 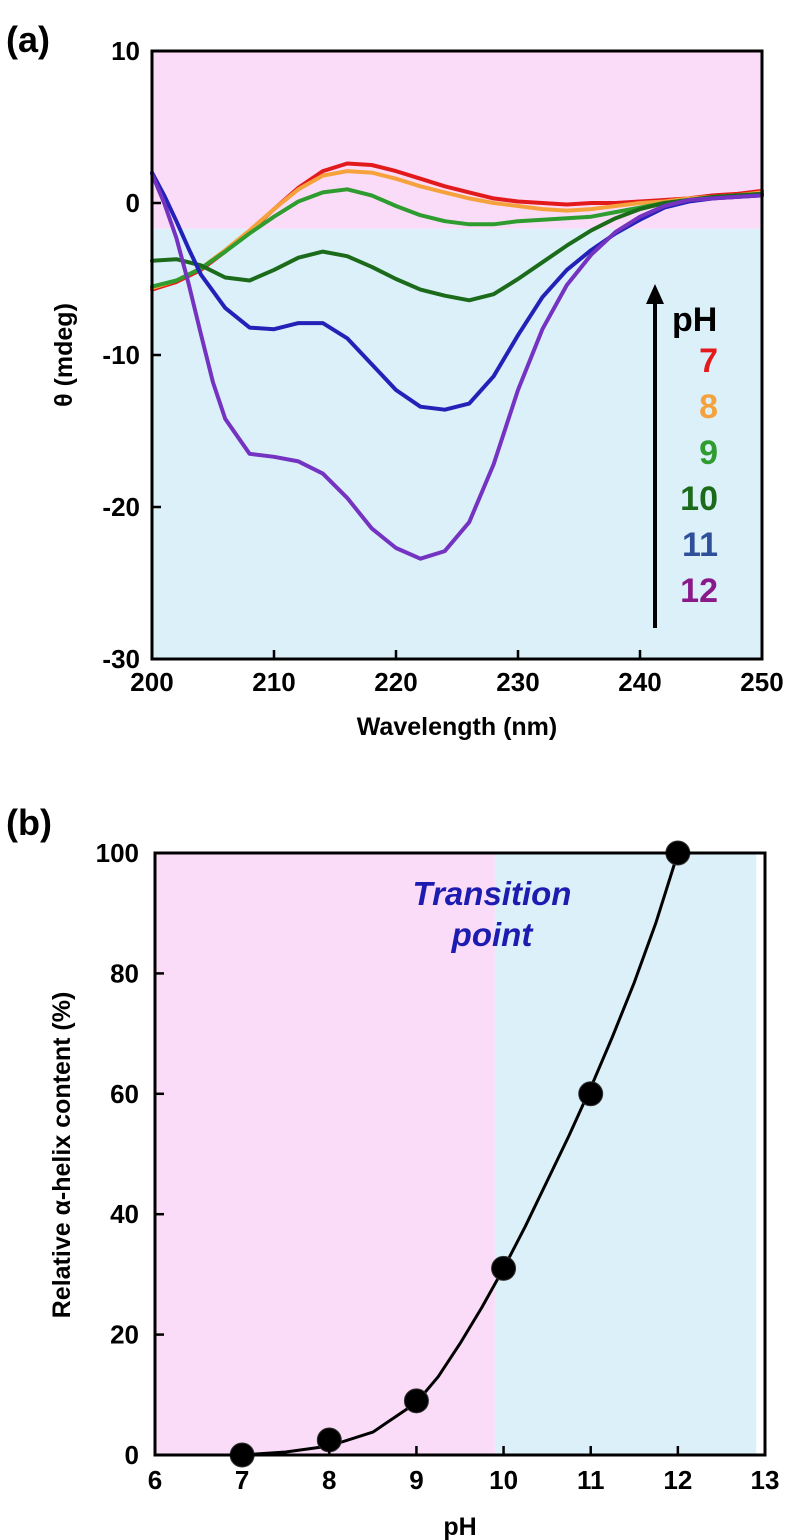 What do you see at coordinates (155, 1480) in the screenshot?
I see `x-tick-label: 6` at bounding box center [155, 1480].